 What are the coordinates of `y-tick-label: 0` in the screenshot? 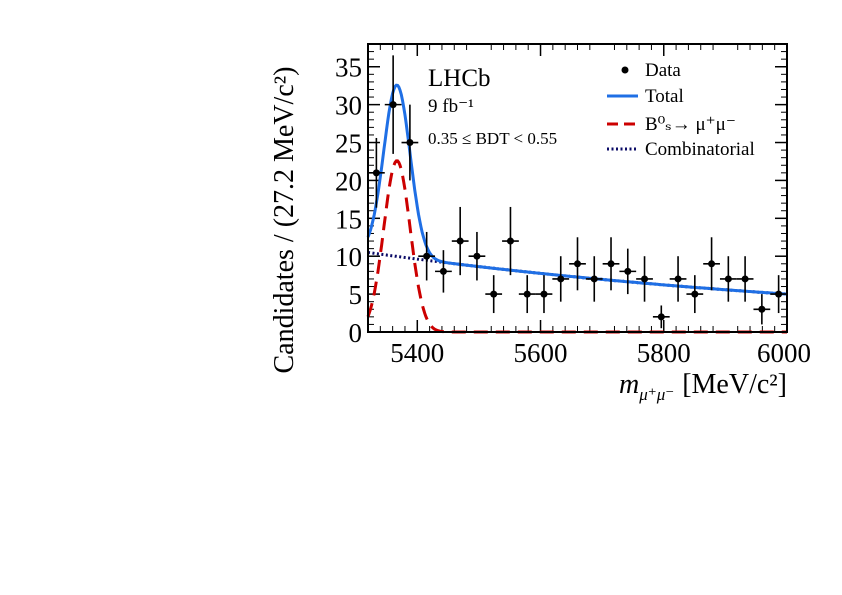 It's located at (356, 333).